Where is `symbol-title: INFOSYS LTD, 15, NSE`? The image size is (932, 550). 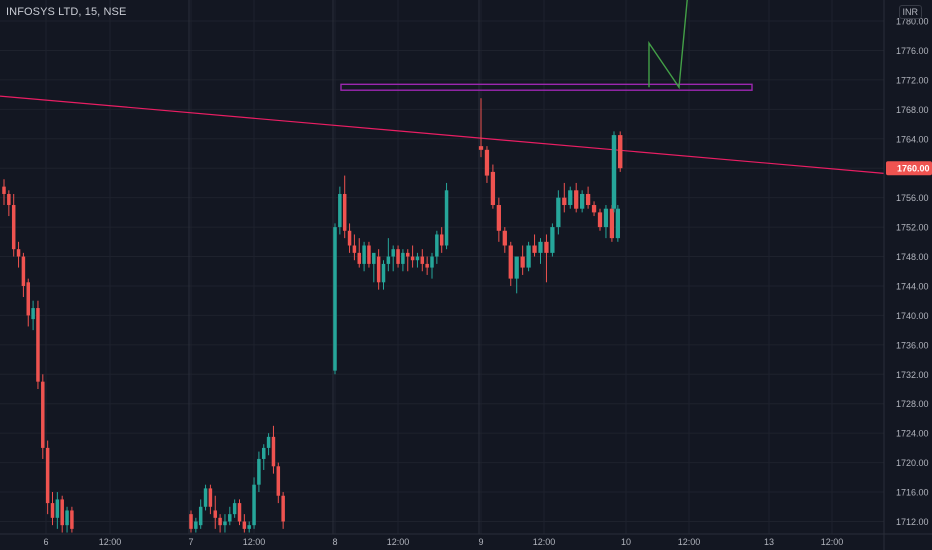
symbol-title: INFOSYS LTD, 15, NSE is located at coordinates (66, 12).